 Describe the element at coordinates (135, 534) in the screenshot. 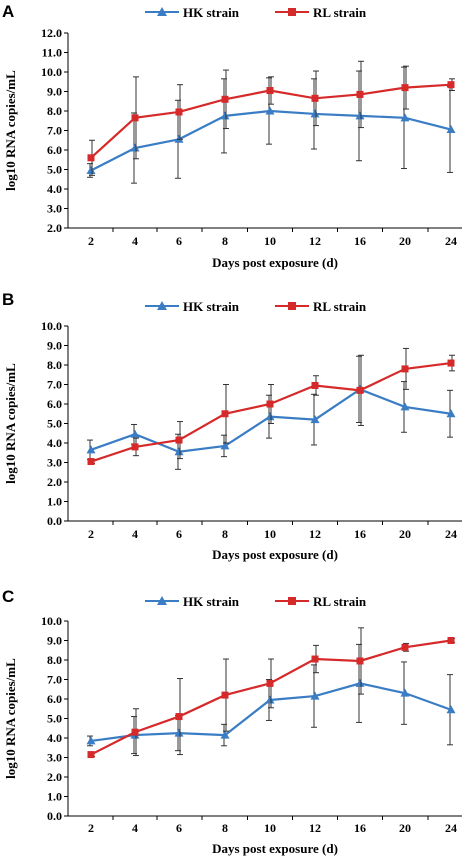

I see `x-tick-label: 4` at that location.